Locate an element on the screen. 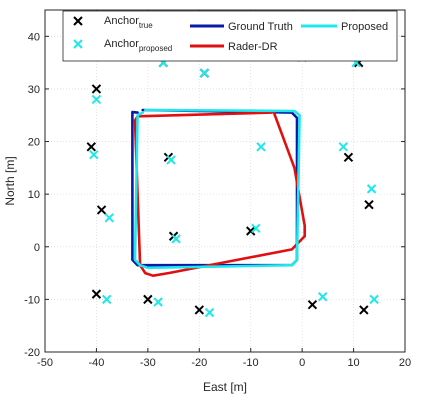 This screenshot has height=400, width=422. y-tick-label: 30 is located at coordinates (34, 90).